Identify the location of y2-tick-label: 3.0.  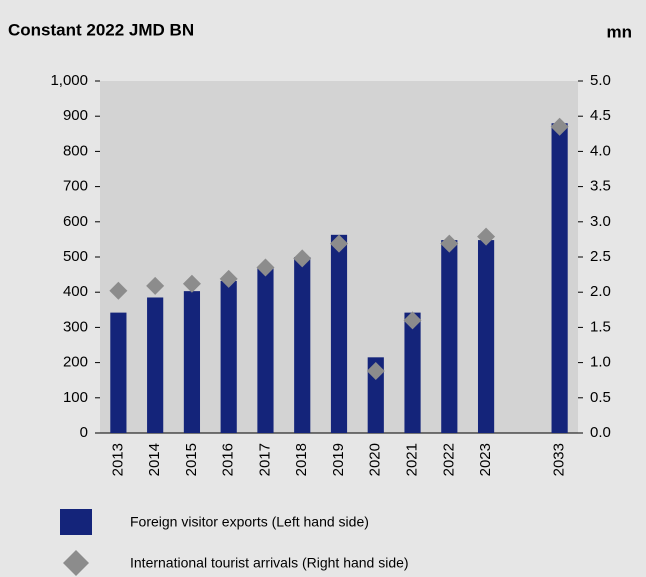
(600, 221).